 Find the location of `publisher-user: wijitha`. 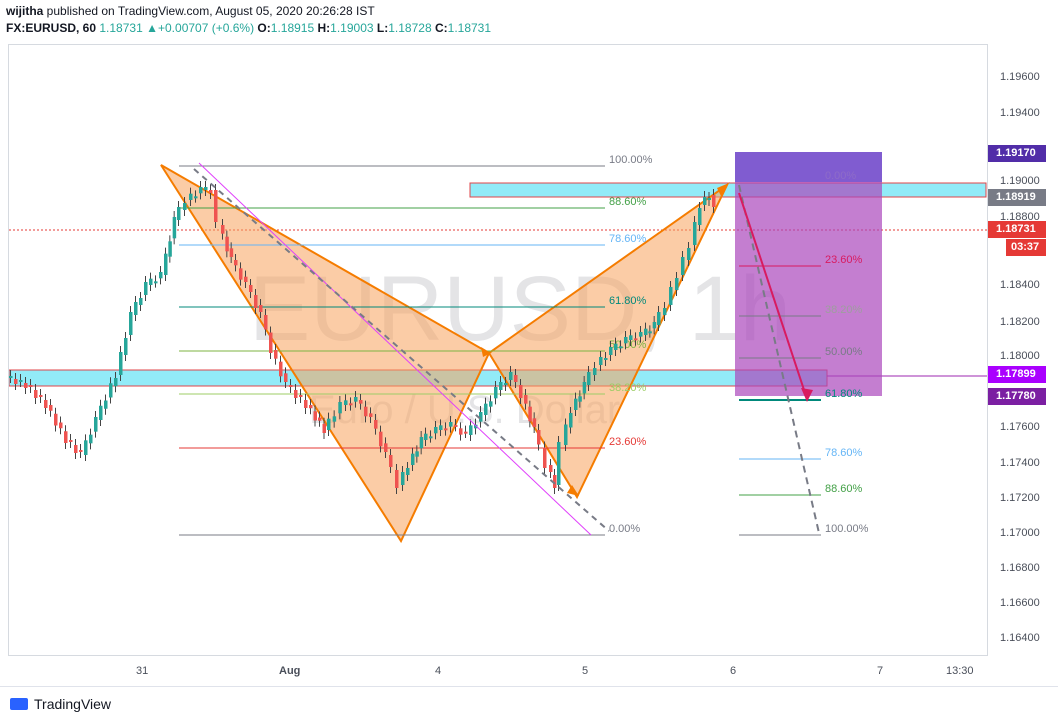

publisher-user: wijitha is located at coordinates (25, 11).